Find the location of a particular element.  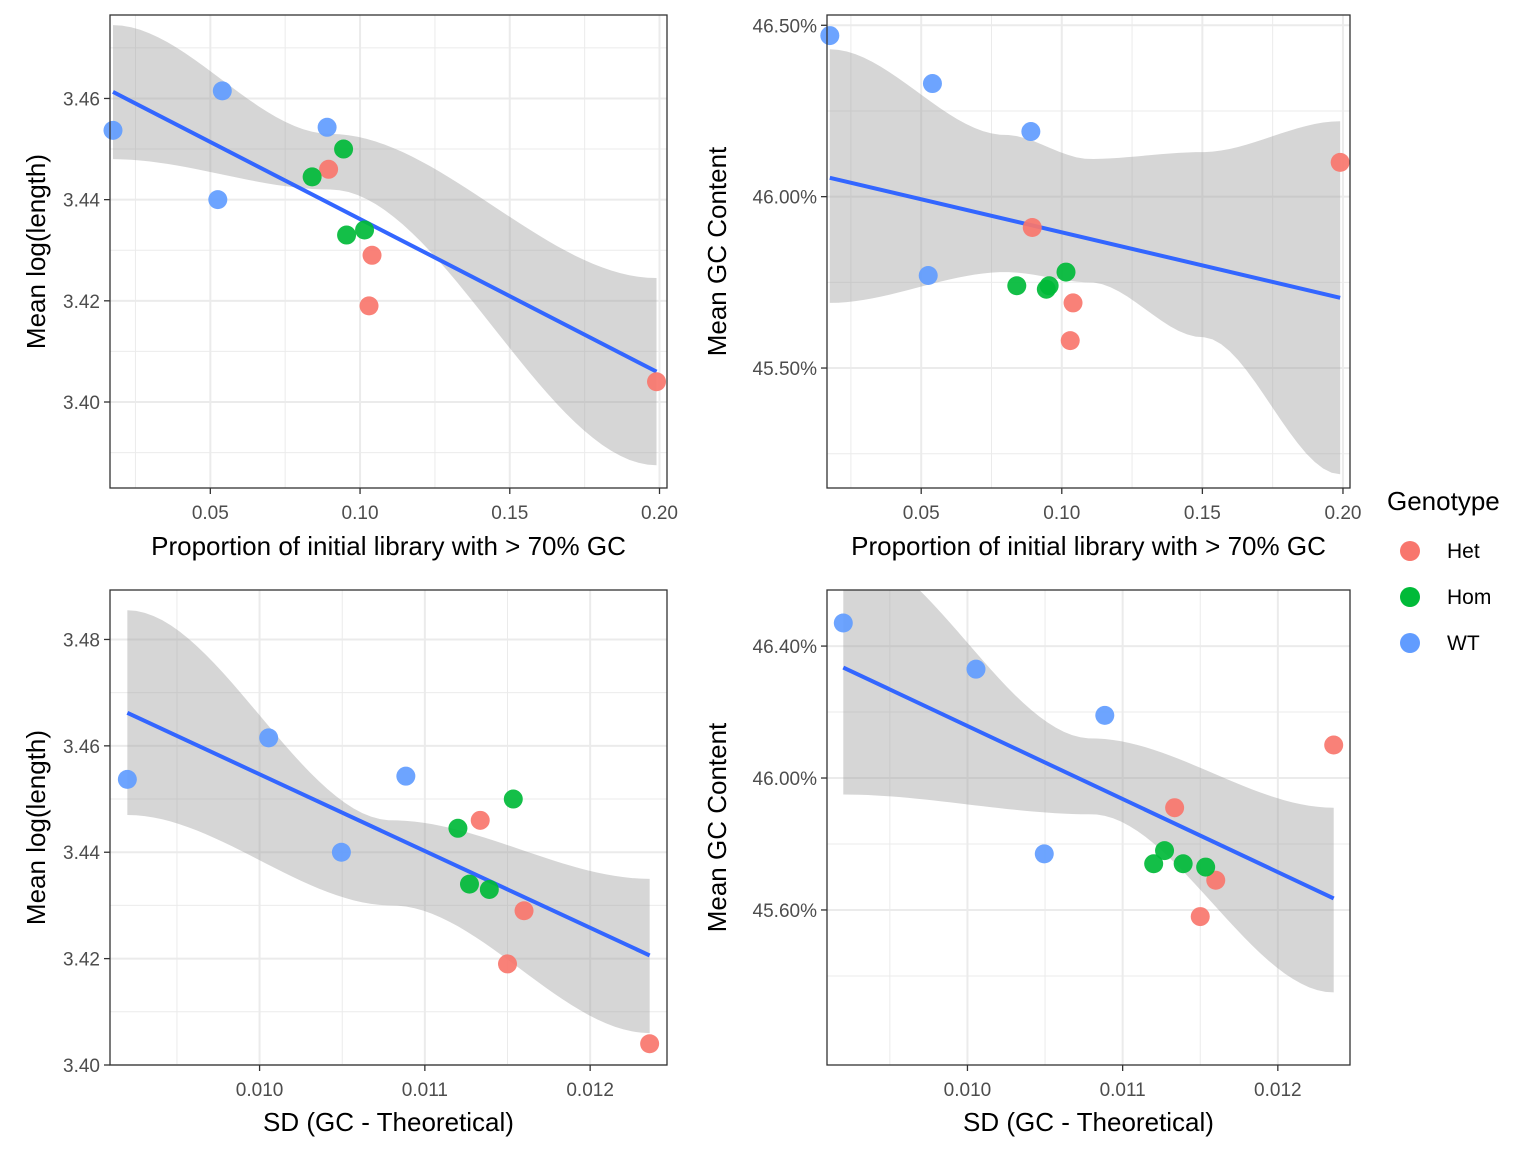

y-tick-label: 45.50% is located at coordinates (785, 369).